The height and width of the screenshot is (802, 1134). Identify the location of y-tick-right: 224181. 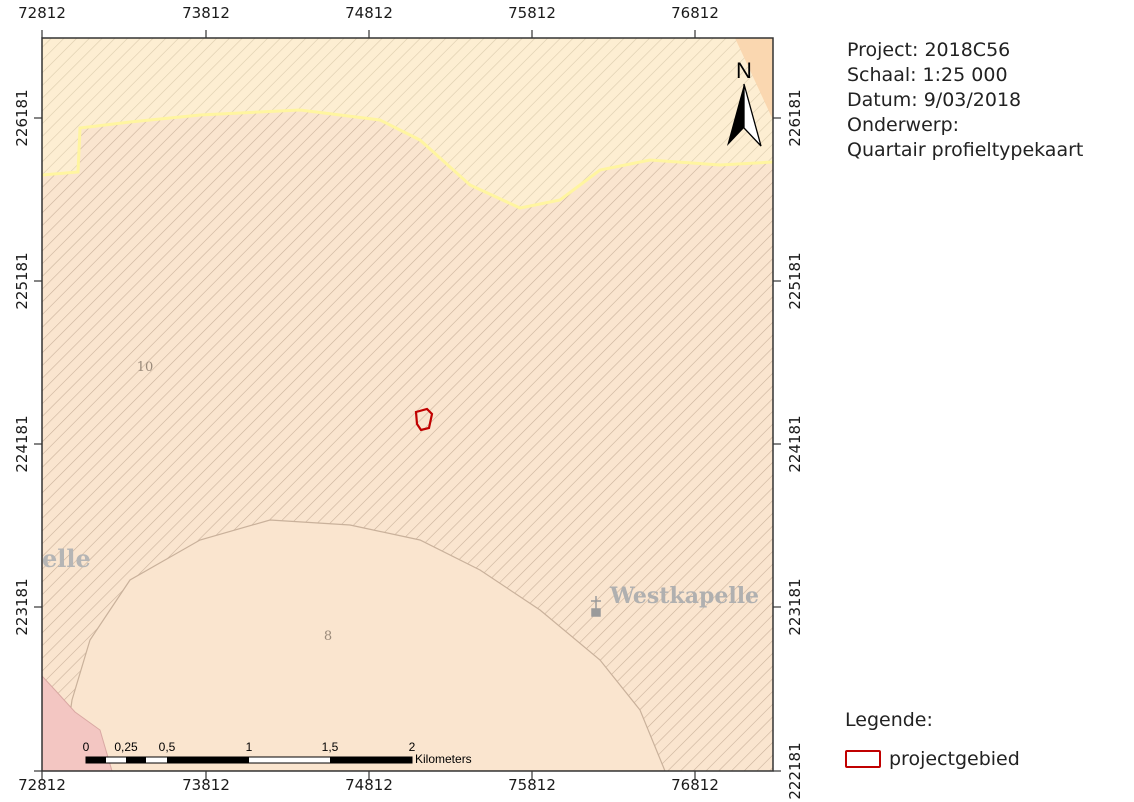
(795, 444).